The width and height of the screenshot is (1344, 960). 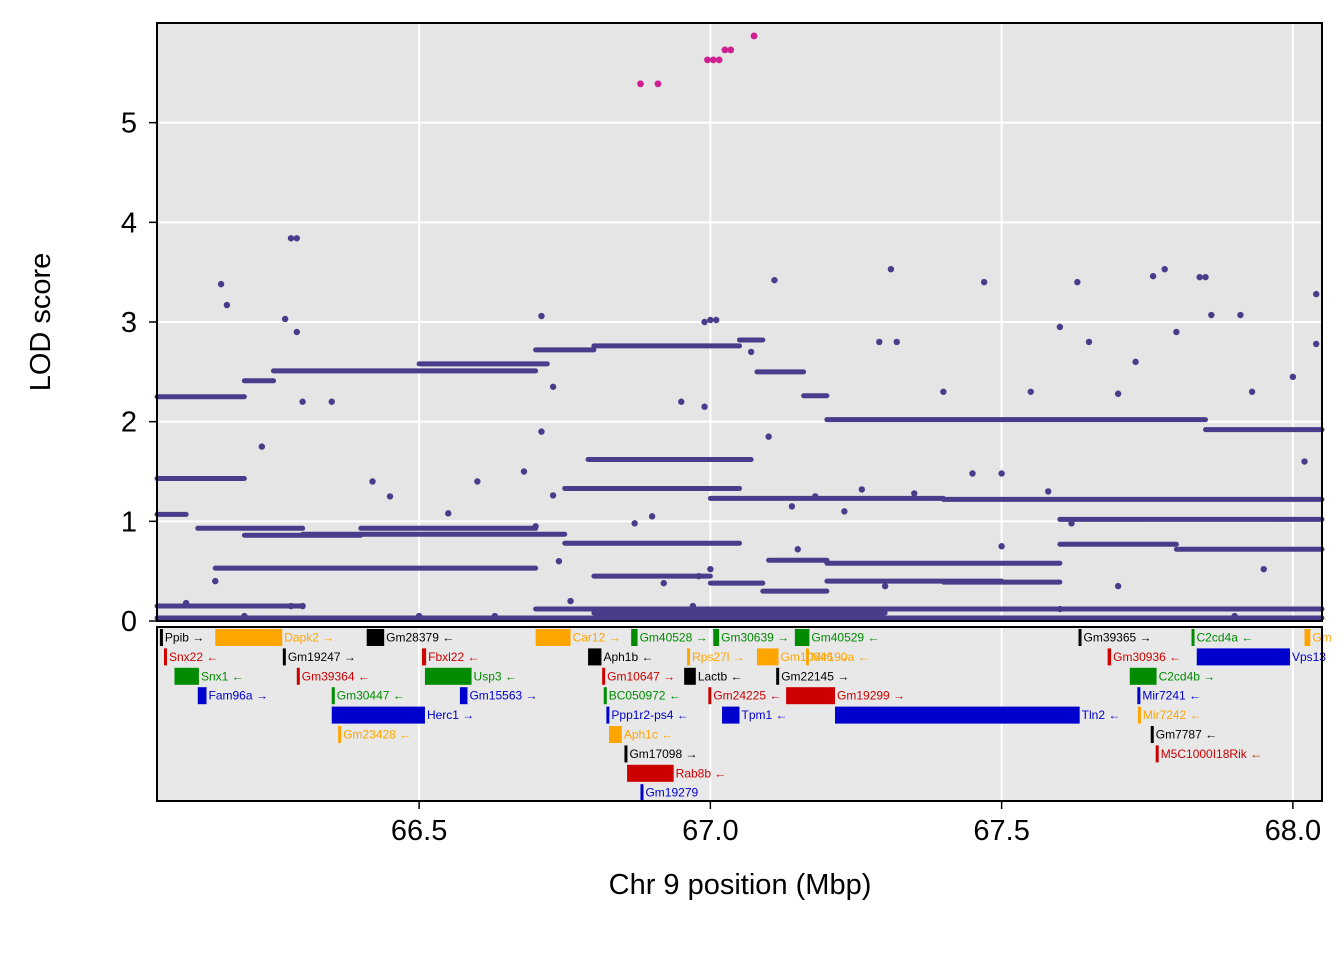 I want to click on gene-gm10647-bar, so click(x=604, y=676).